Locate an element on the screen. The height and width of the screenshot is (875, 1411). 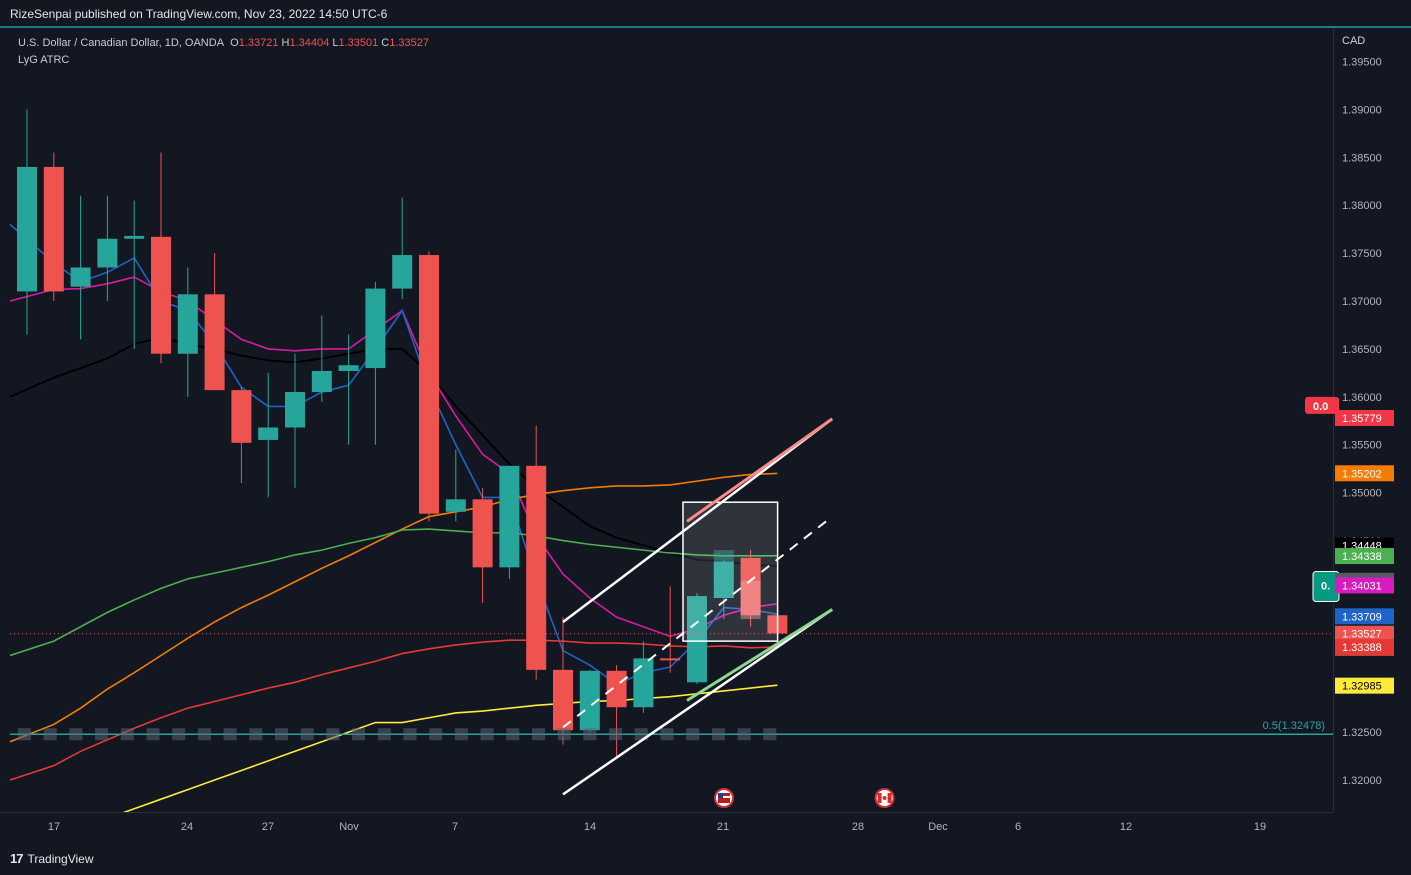
price-label-text: 1.34338 is located at coordinates (1362, 557).